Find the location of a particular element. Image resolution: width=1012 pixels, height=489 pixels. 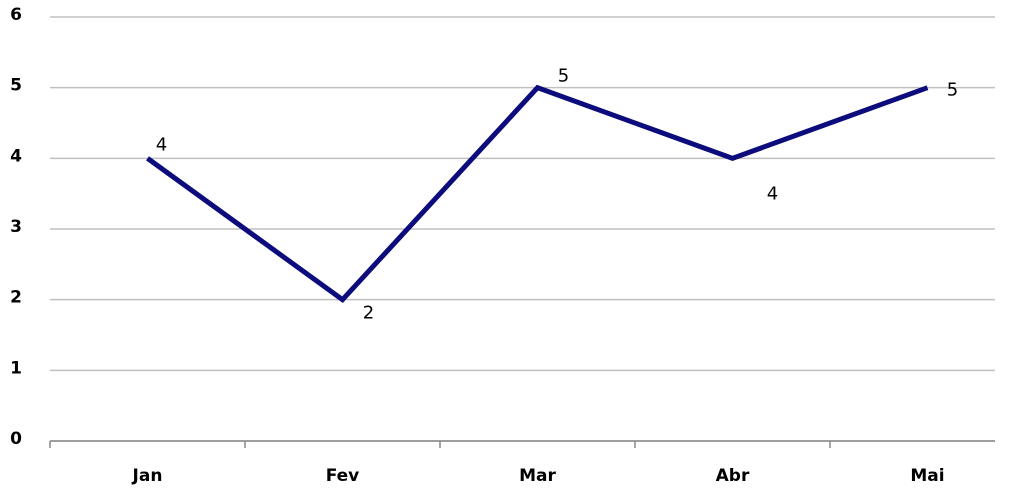

y-tick-label: 3 is located at coordinates (16, 227).